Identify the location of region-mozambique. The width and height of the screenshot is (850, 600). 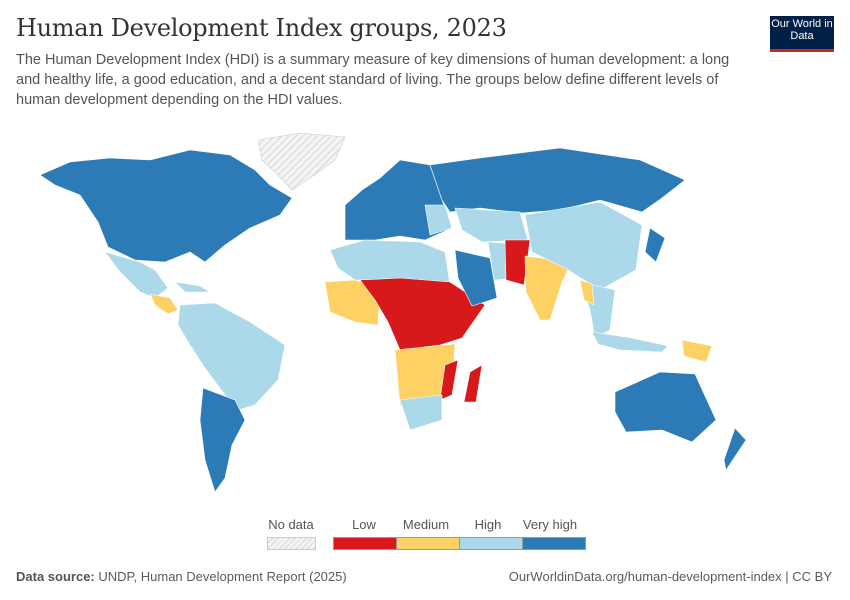
(449, 380).